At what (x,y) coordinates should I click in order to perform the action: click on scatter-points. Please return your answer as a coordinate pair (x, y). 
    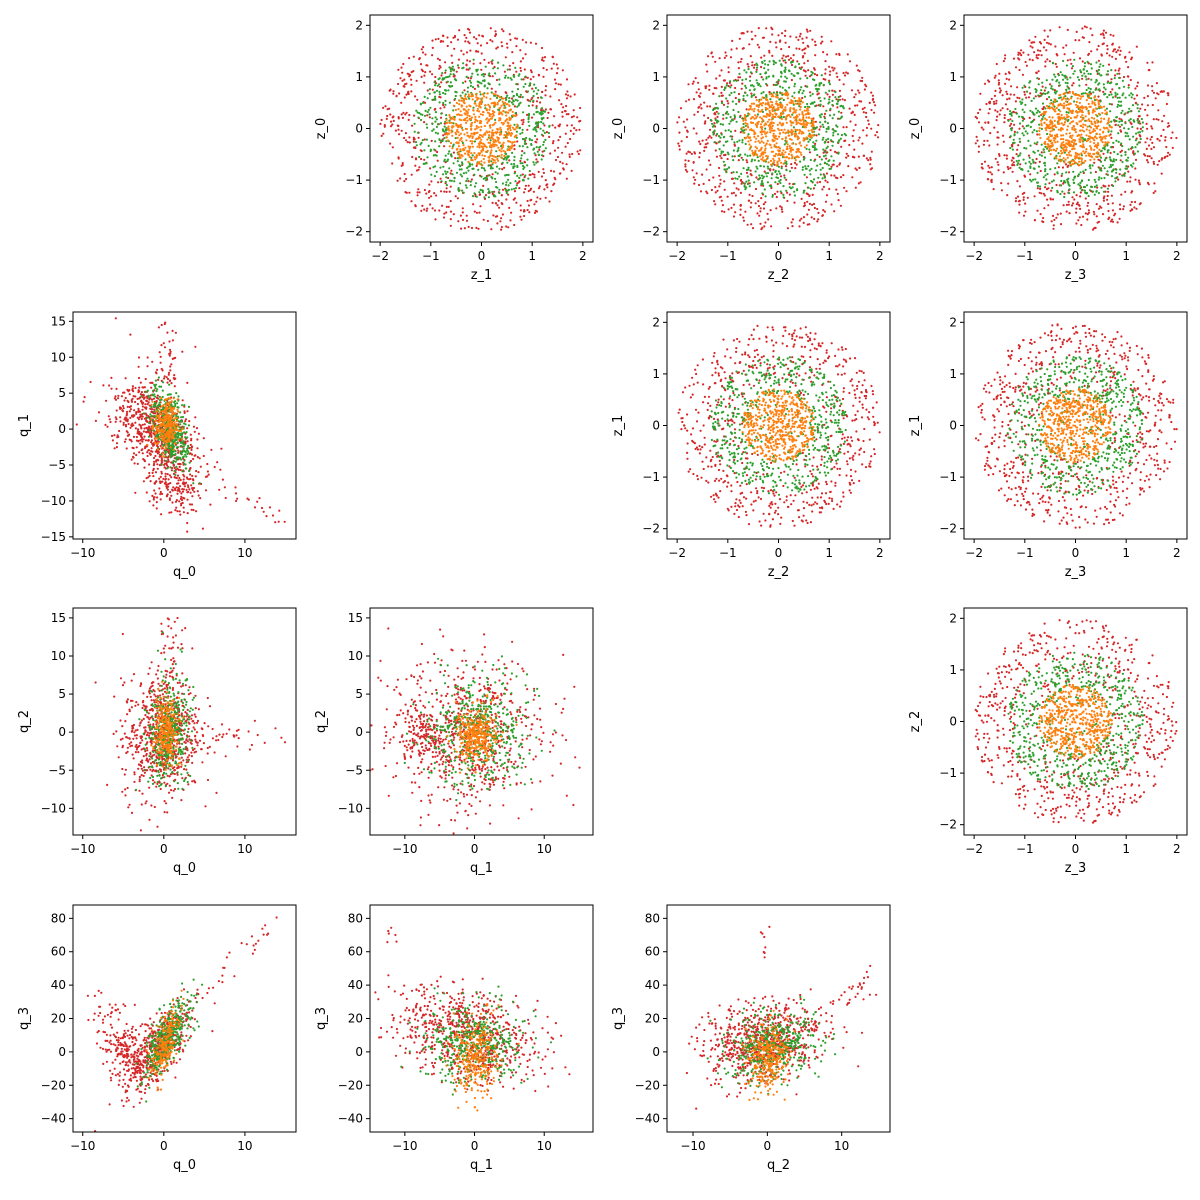
    Looking at the image, I should click on (480, 129).